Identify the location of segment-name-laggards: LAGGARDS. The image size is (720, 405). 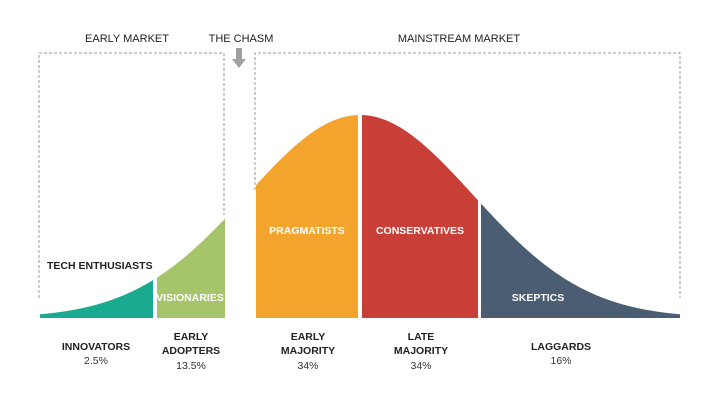
(561, 347).